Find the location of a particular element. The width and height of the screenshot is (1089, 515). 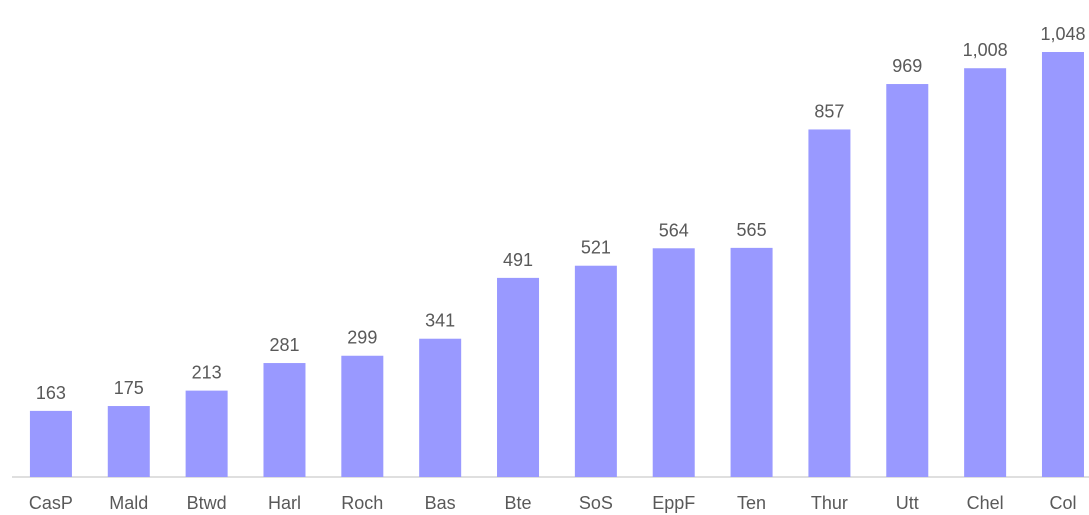

x-tick-label: Ten is located at coordinates (751, 503).